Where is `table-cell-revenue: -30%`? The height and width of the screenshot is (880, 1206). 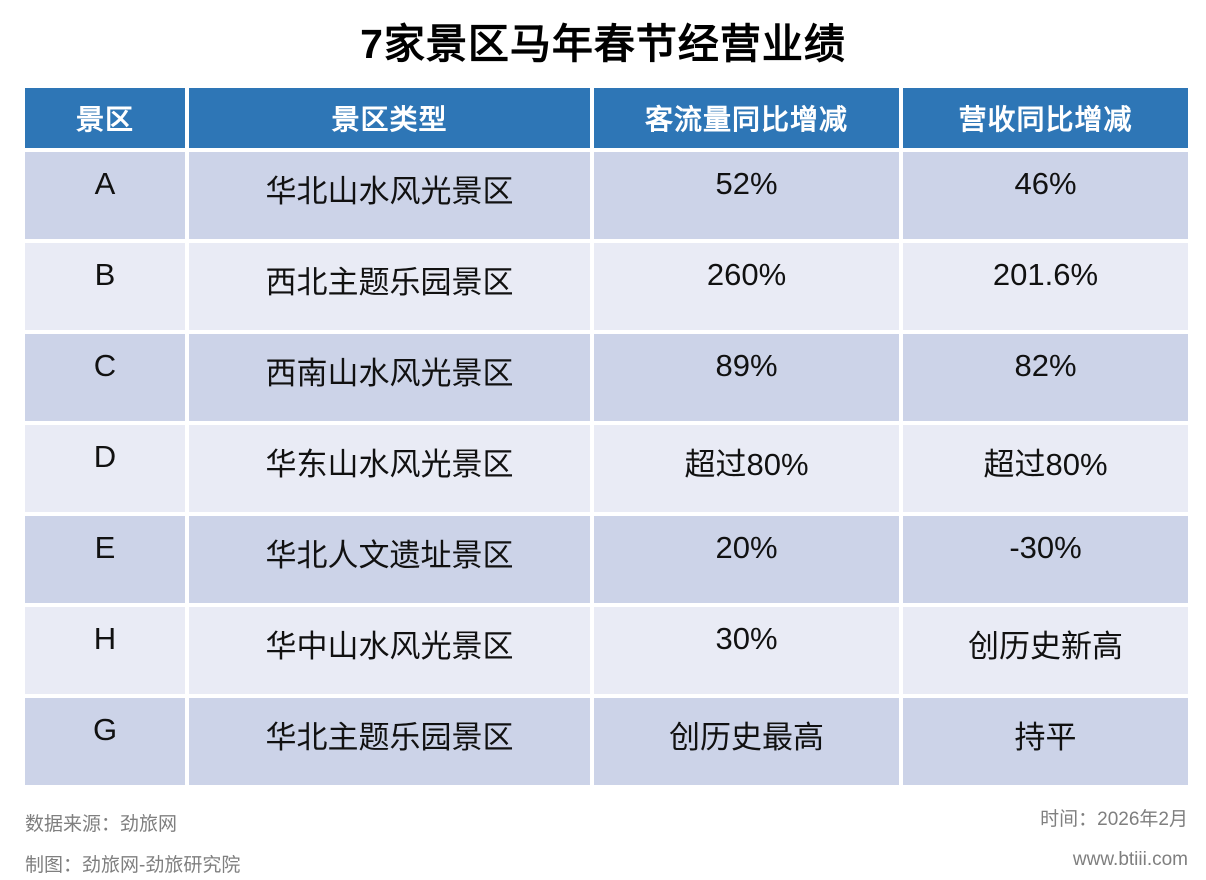 table-cell-revenue: -30% is located at coordinates (1045, 559).